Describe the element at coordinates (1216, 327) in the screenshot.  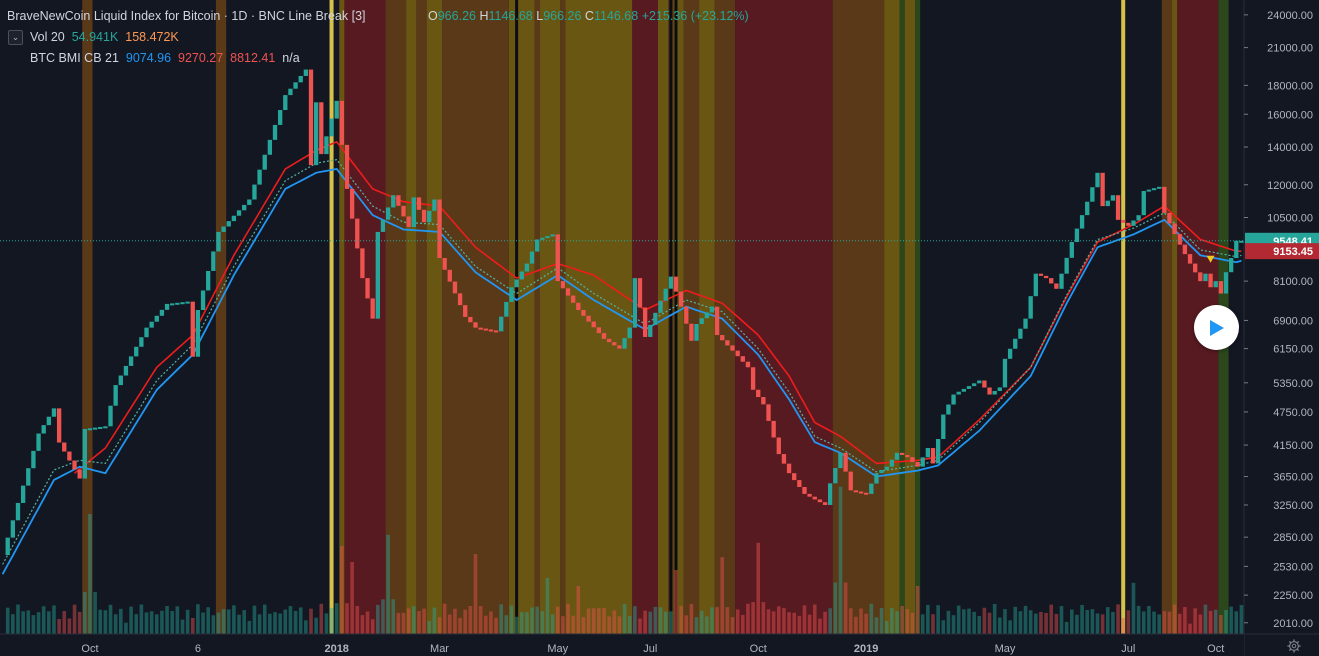
I see `play-button` at that location.